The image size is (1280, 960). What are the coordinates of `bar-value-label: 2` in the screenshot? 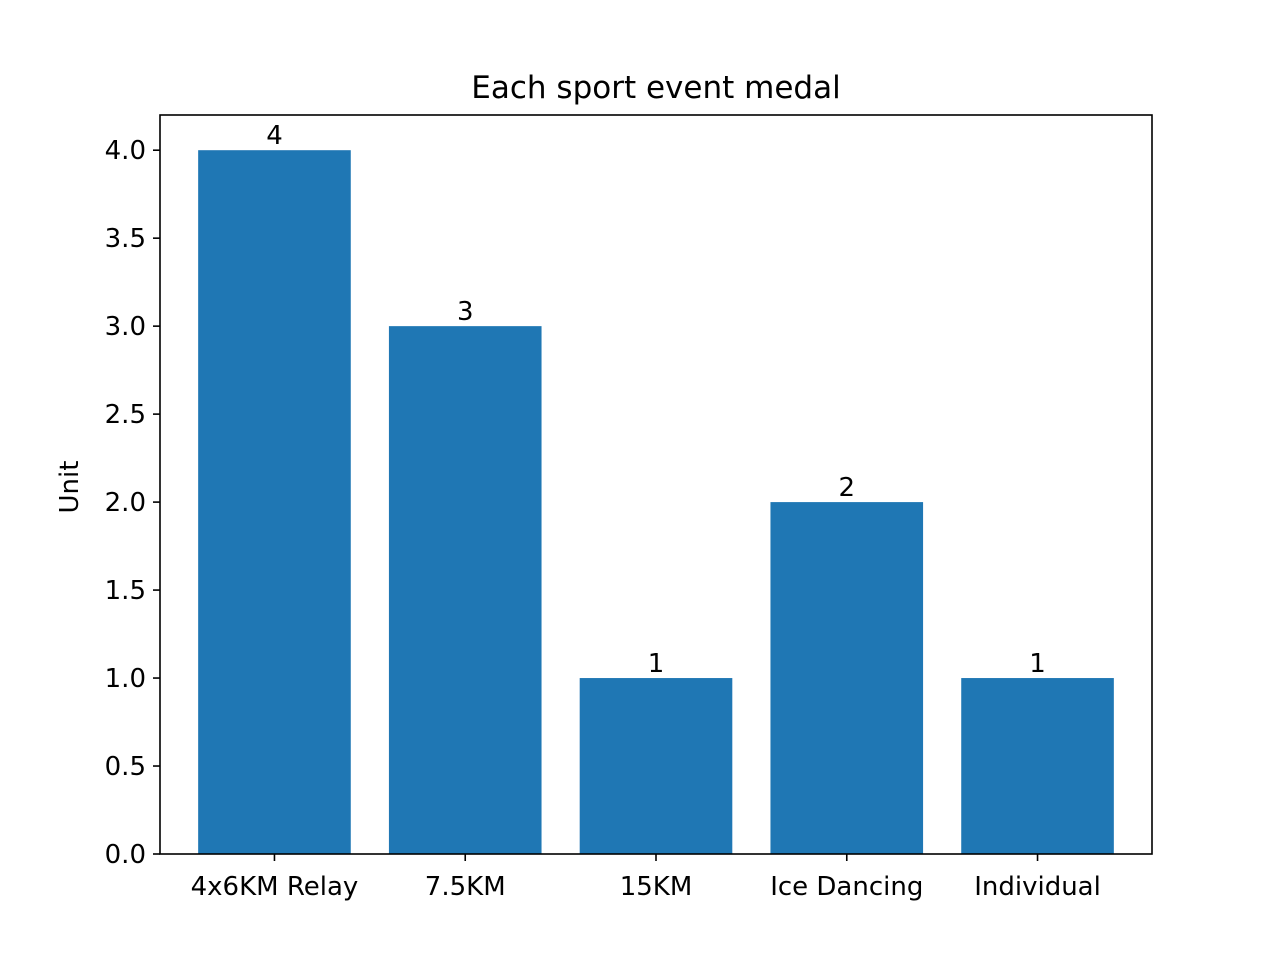 It's located at (846, 488).